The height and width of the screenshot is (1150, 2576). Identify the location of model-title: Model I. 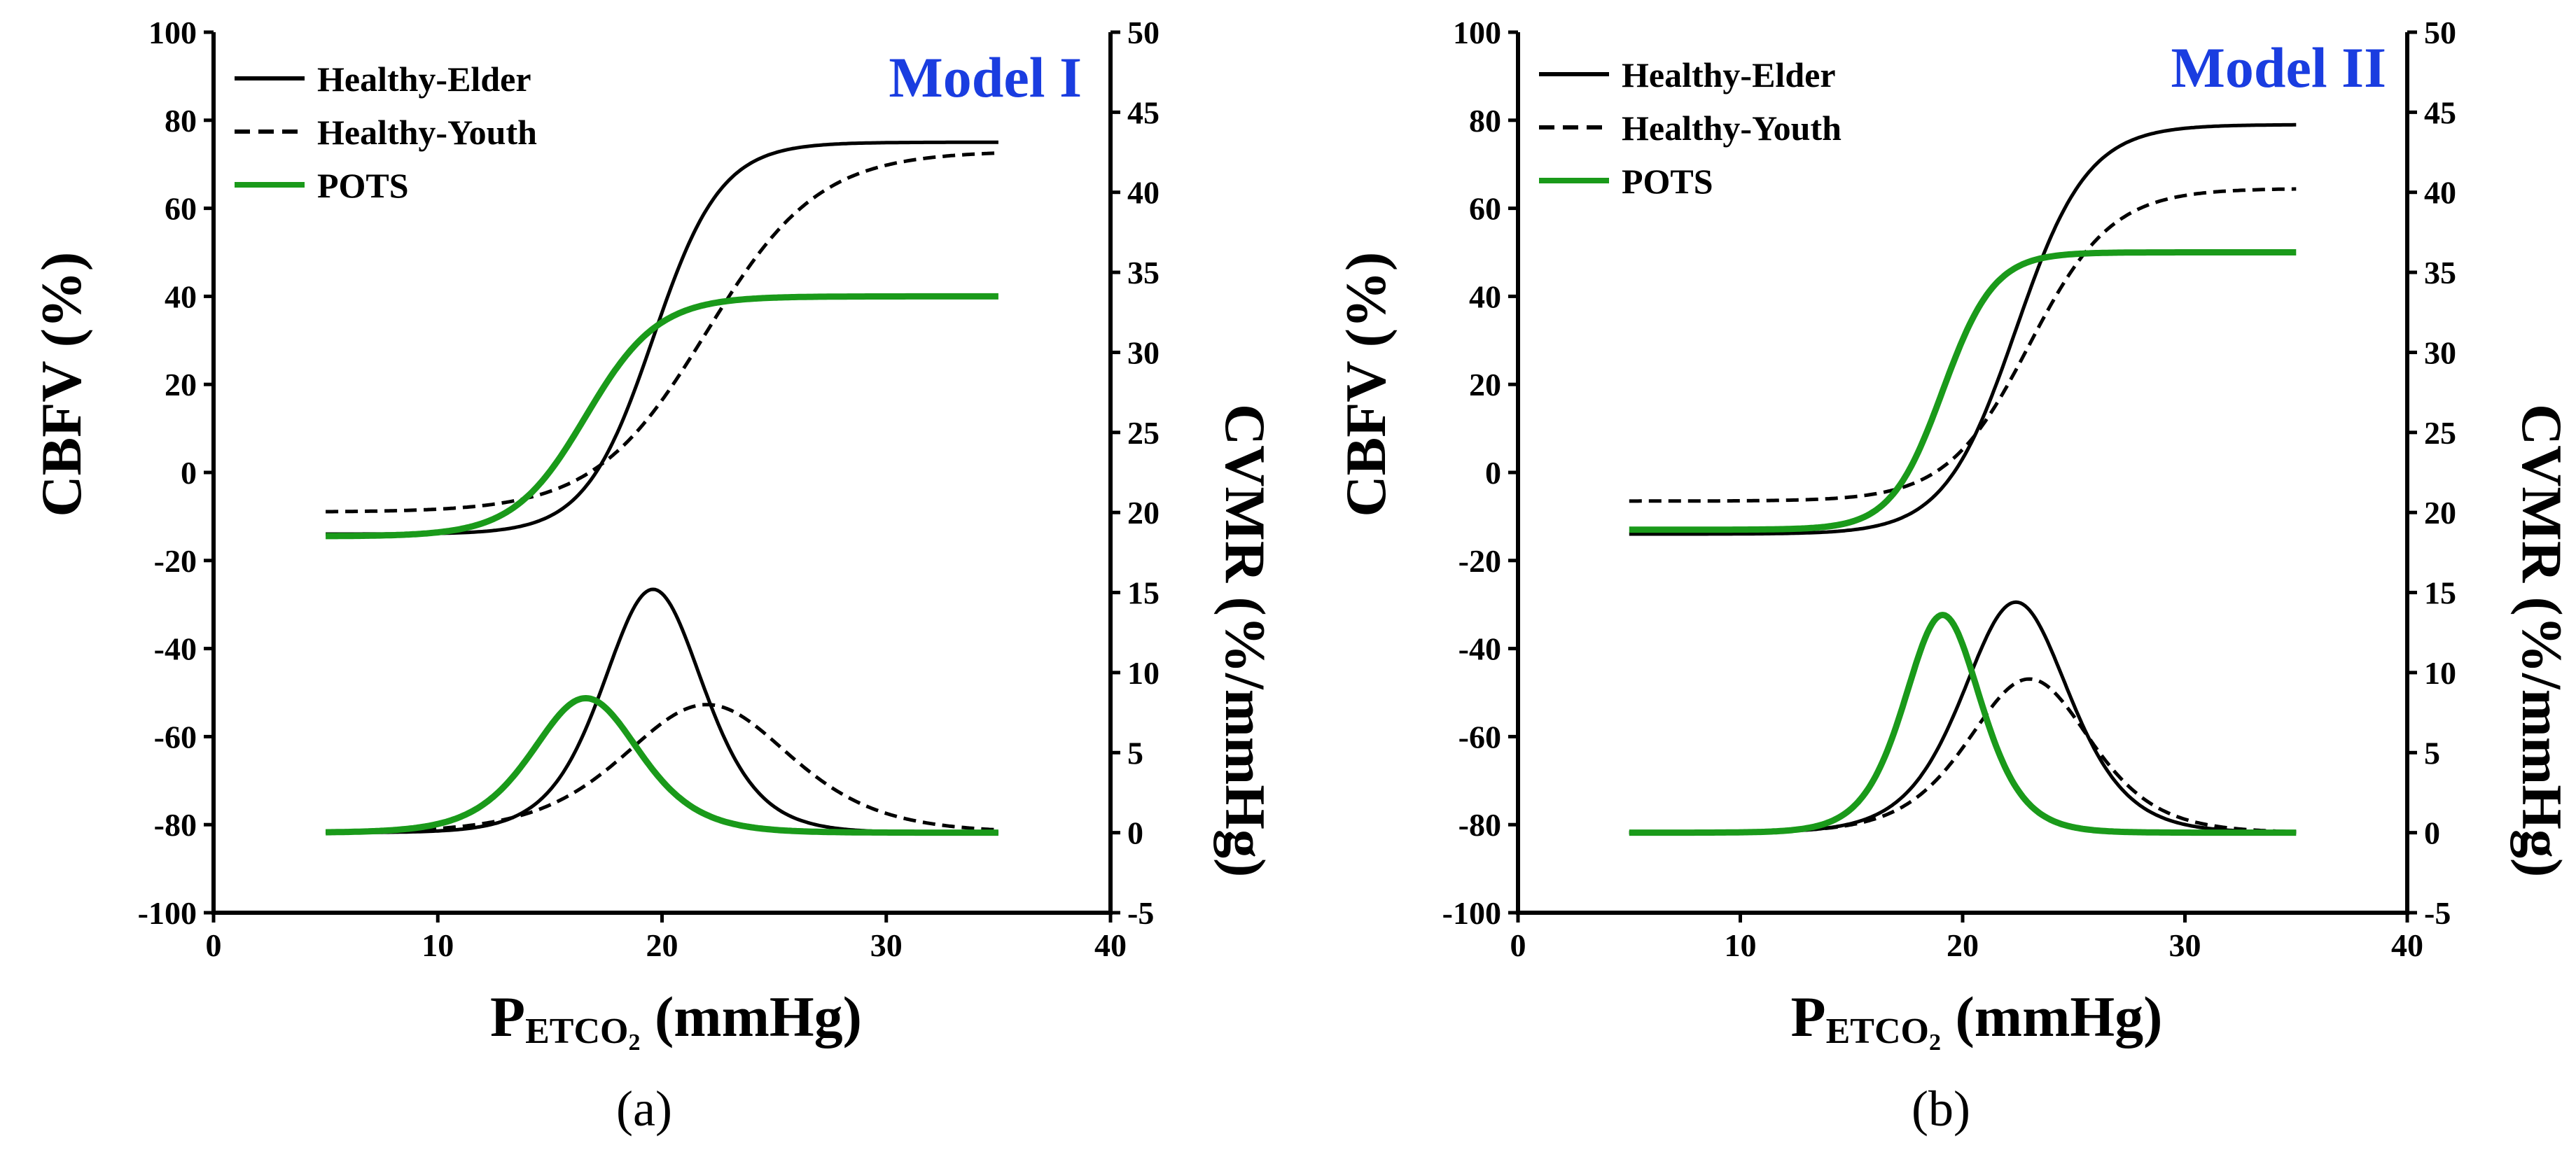
(985, 77).